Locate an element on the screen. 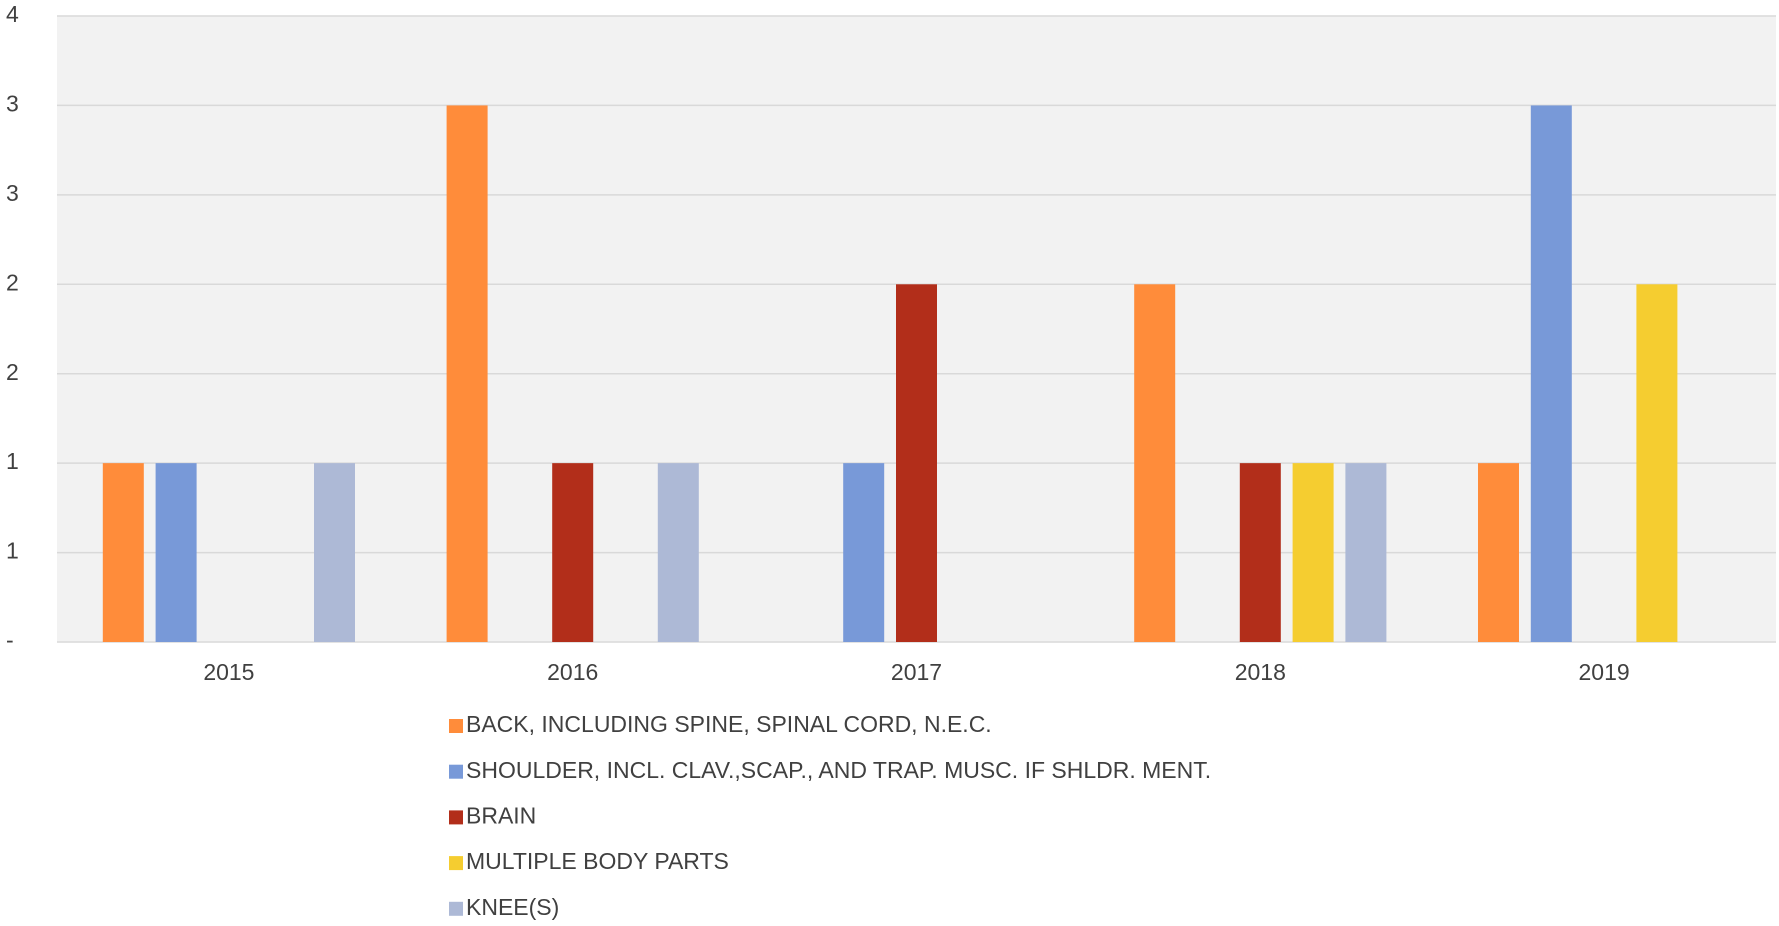 The width and height of the screenshot is (1779, 926). x-tick-label: 2016 is located at coordinates (572, 672).